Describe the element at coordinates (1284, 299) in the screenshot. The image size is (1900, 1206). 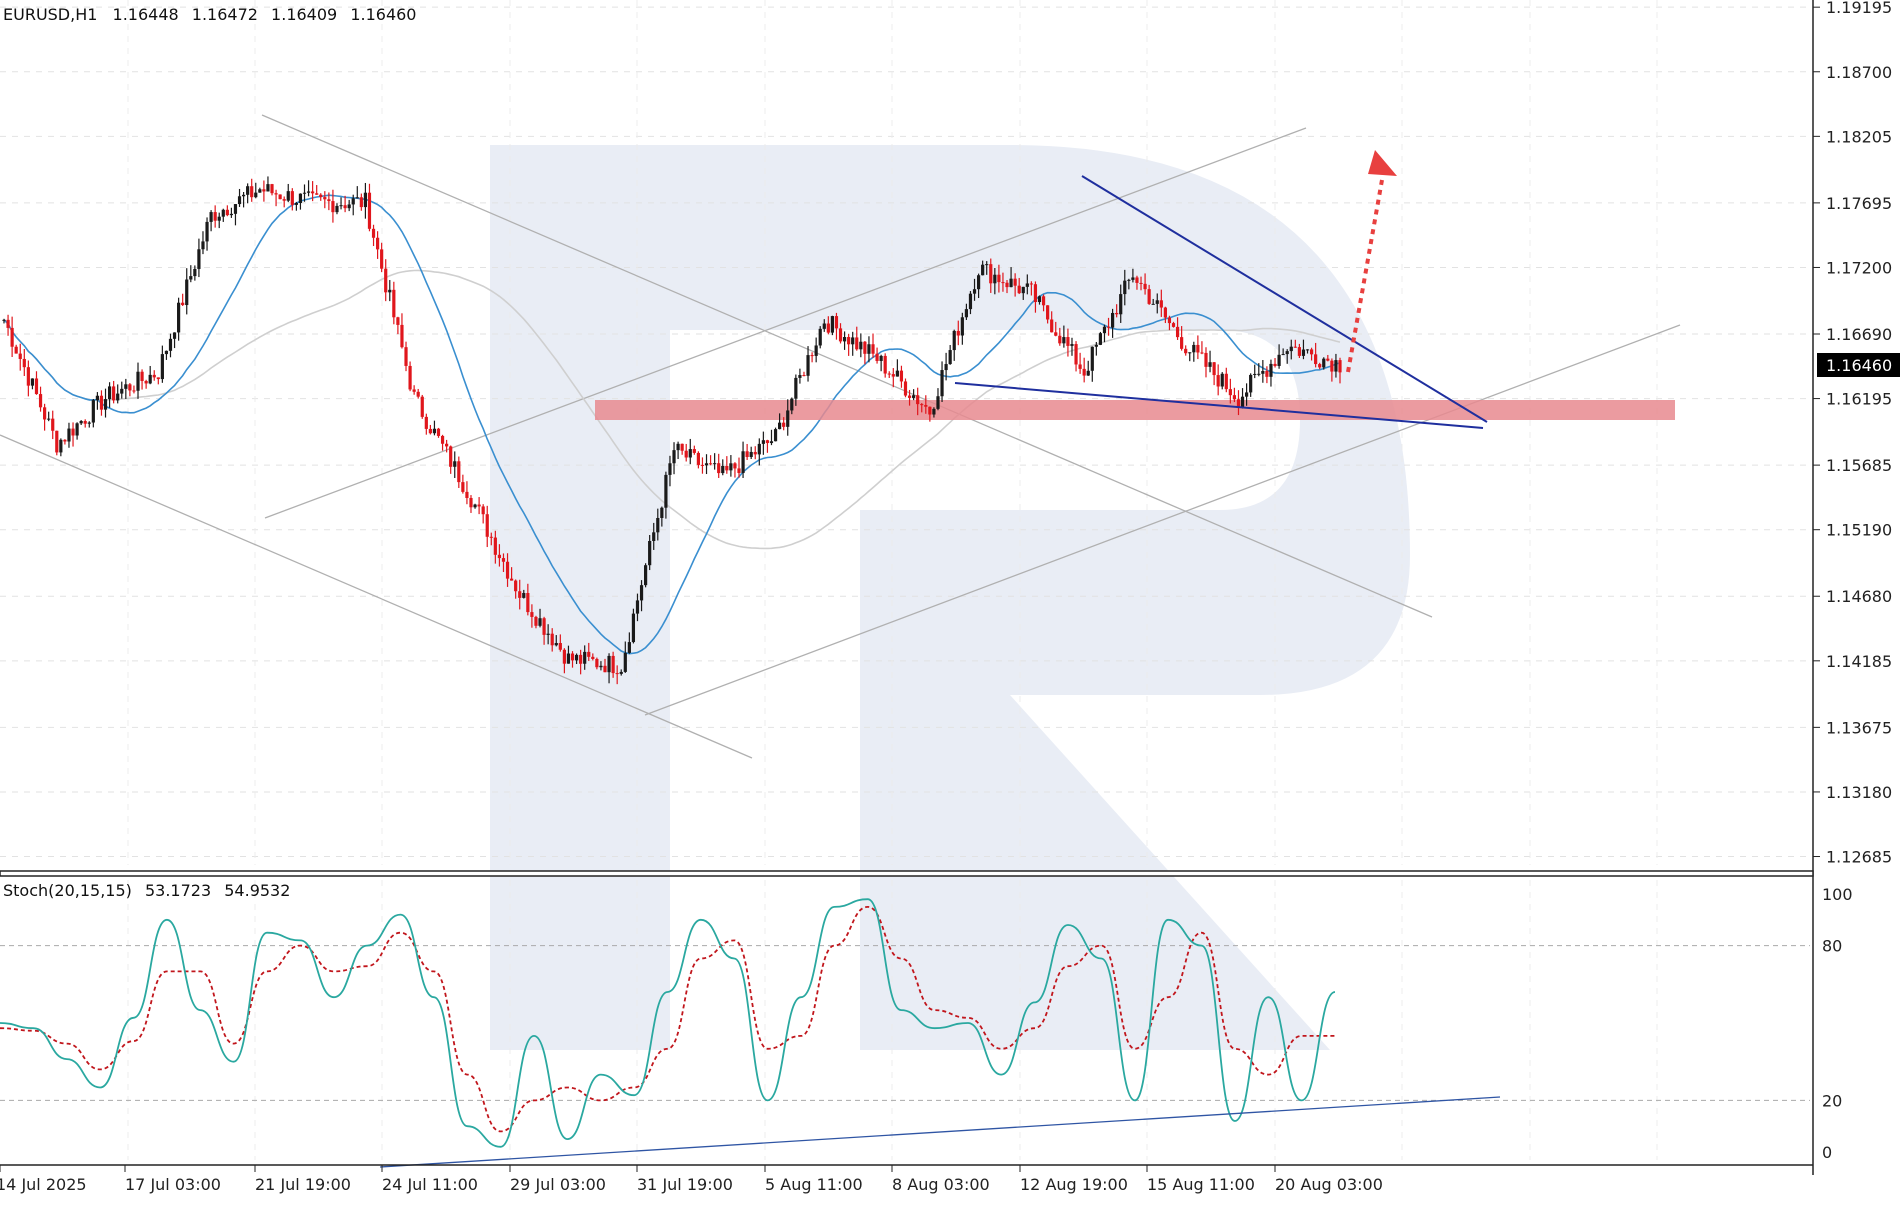
I see `wedge-upper-line` at that location.